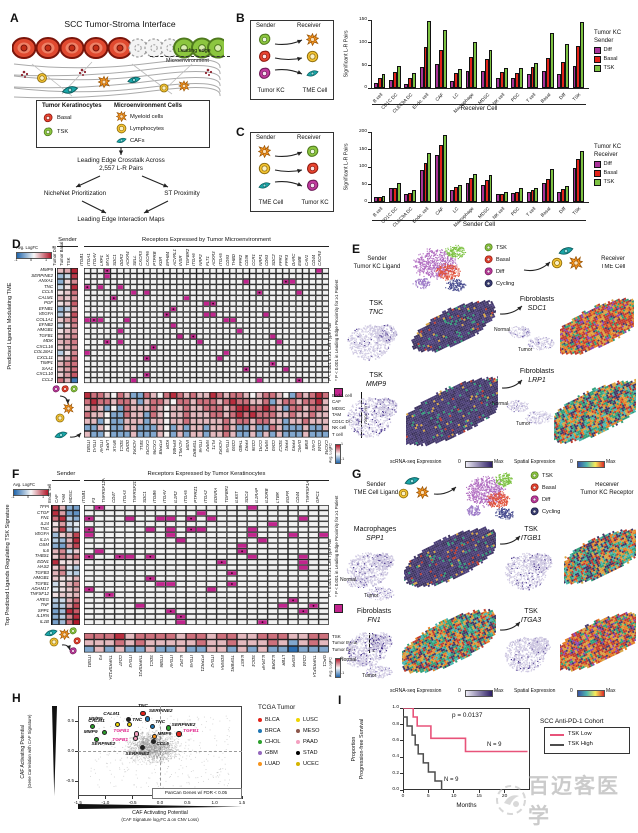 The height and width of the screenshot is (833, 638). Describe the element at coordinates (362, 20) in the screenshot. I see `y-tick-label: 150` at that location.